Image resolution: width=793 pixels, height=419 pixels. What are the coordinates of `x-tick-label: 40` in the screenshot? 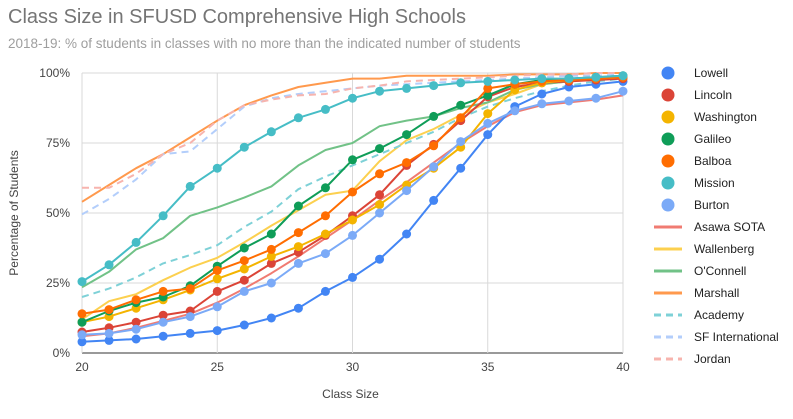 It's located at (623, 367).